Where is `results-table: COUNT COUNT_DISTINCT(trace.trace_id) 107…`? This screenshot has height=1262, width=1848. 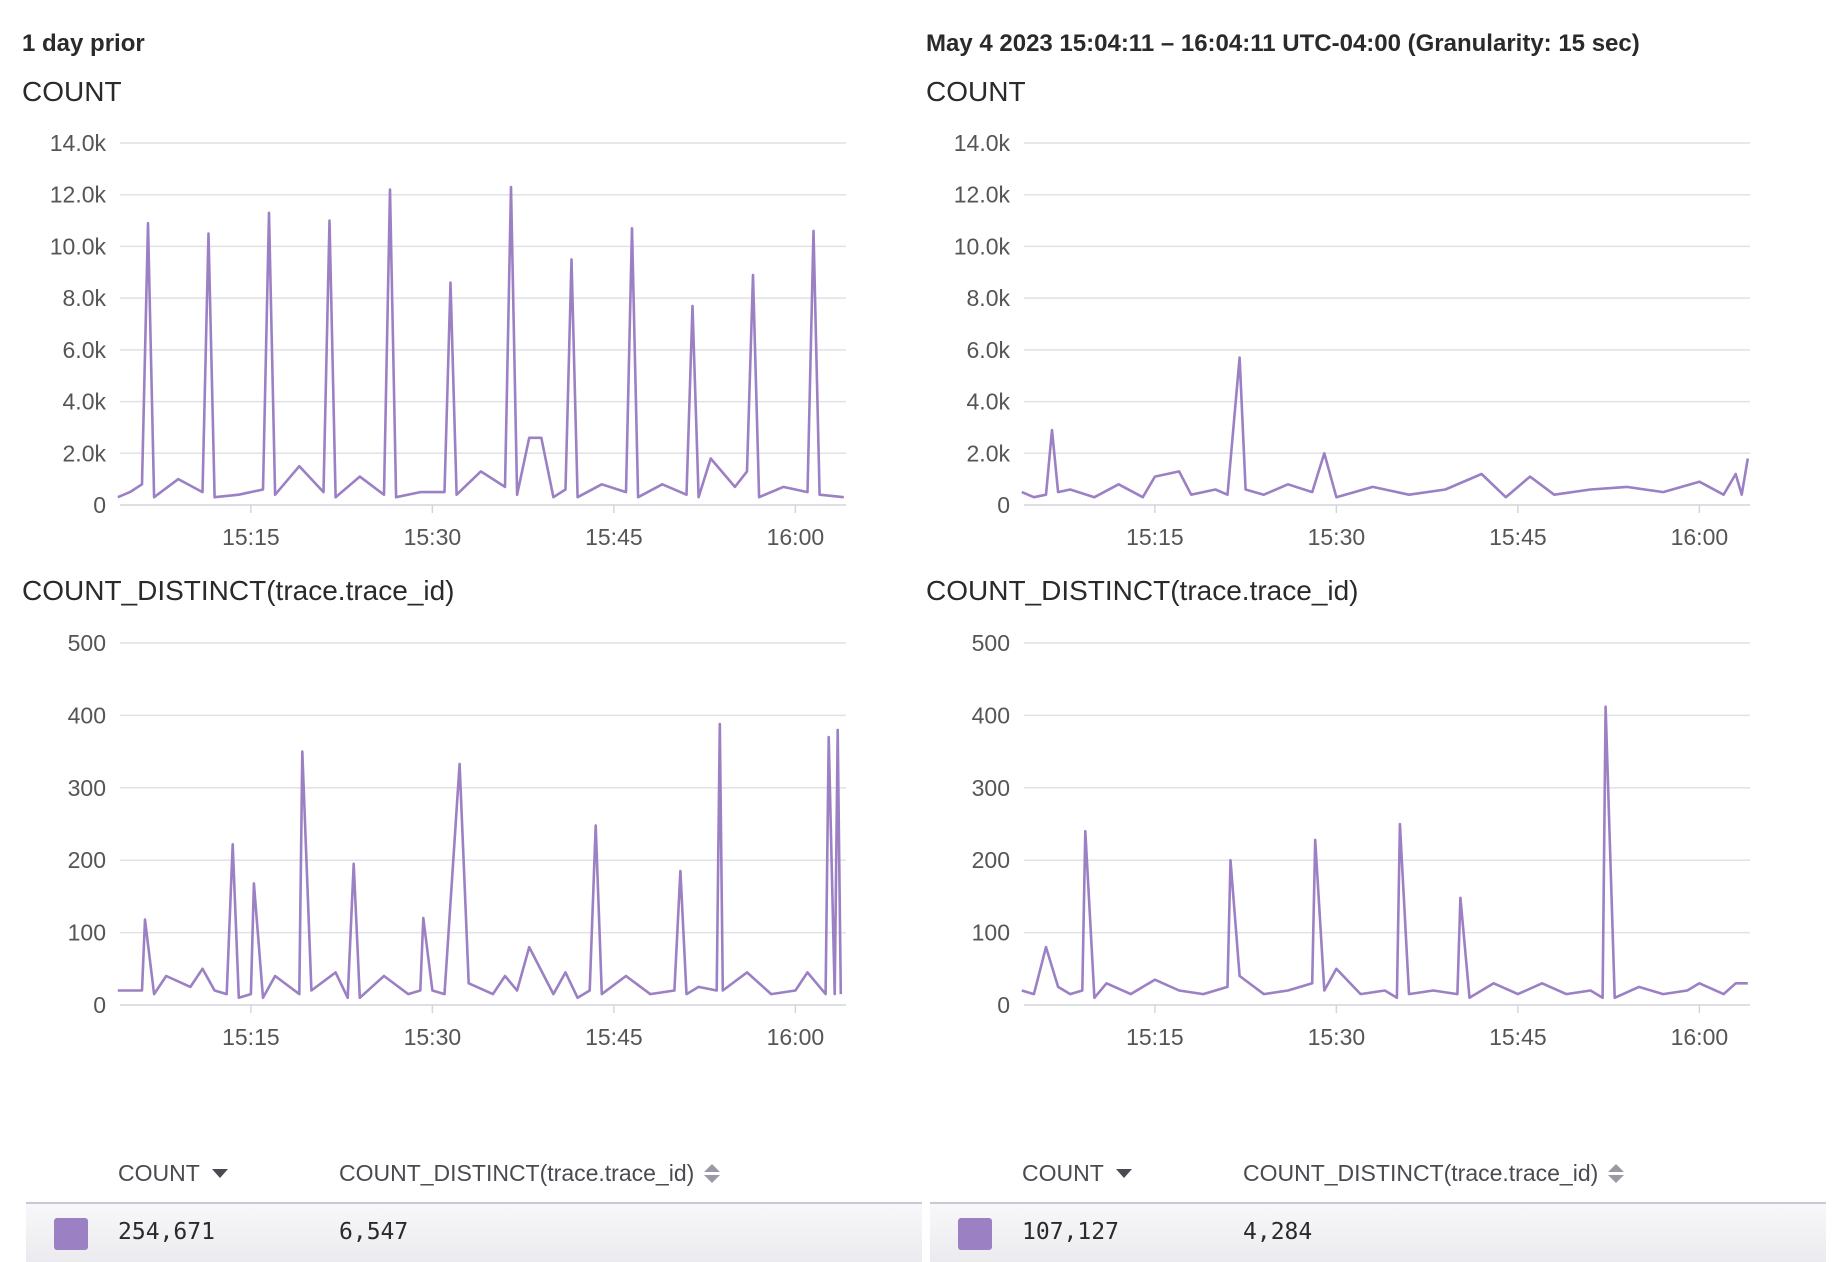
results-table: COUNT COUNT_DISTINCT(trace.trace_id) 107… is located at coordinates (1378, 1205).